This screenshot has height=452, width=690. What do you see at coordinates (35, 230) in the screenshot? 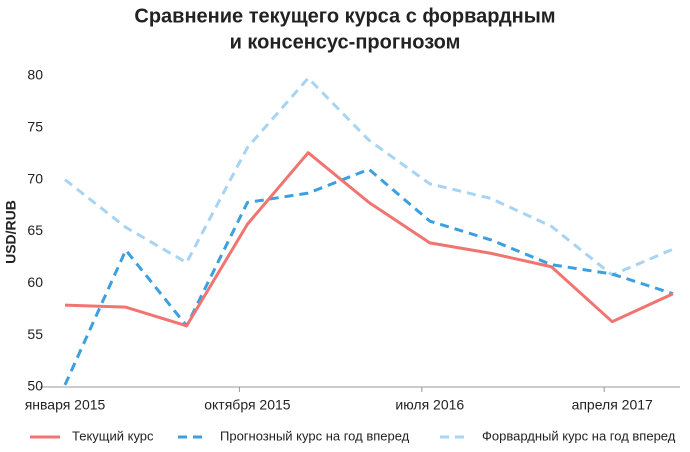
I see `y-tick-label: 65` at bounding box center [35, 230].